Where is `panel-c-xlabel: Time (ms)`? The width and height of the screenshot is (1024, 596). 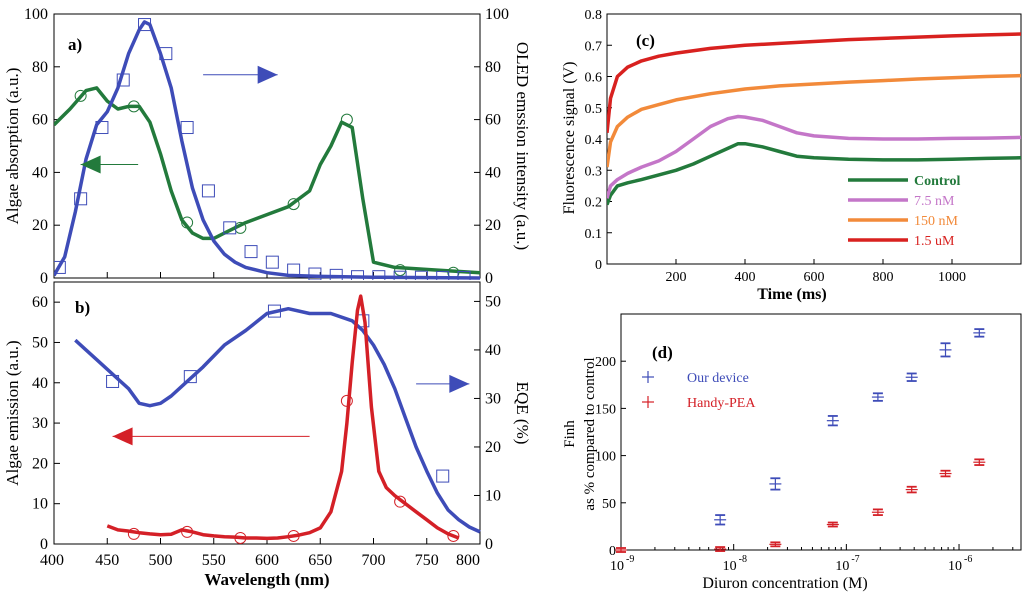 panel-c-xlabel: Time (ms) is located at coordinates (791, 294).